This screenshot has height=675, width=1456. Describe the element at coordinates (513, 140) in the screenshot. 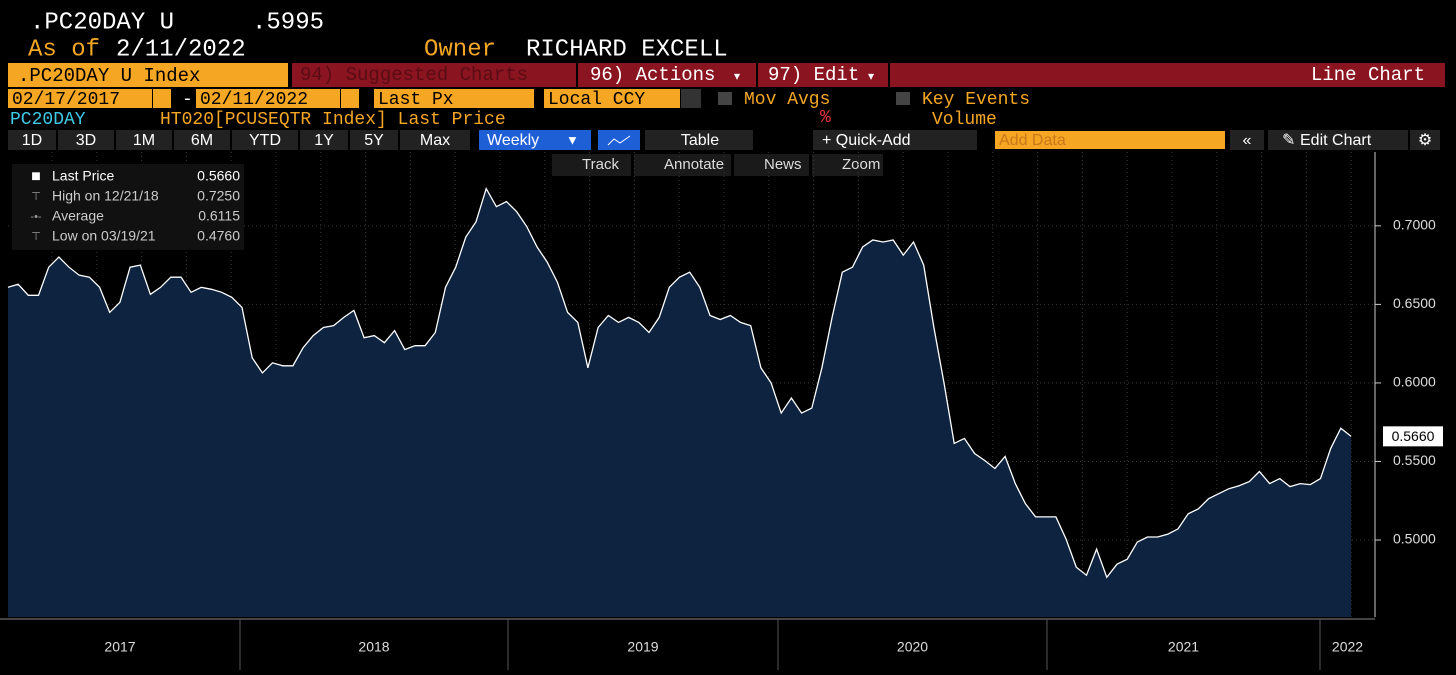

I see `frequency: Weekly` at that location.